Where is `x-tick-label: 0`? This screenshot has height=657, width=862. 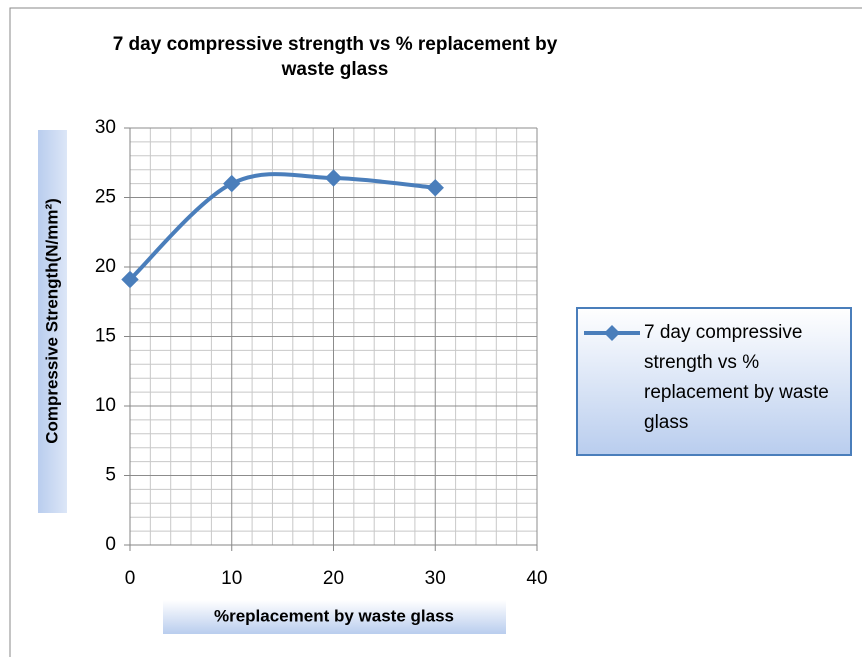 x-tick-label: 0 is located at coordinates (130, 578).